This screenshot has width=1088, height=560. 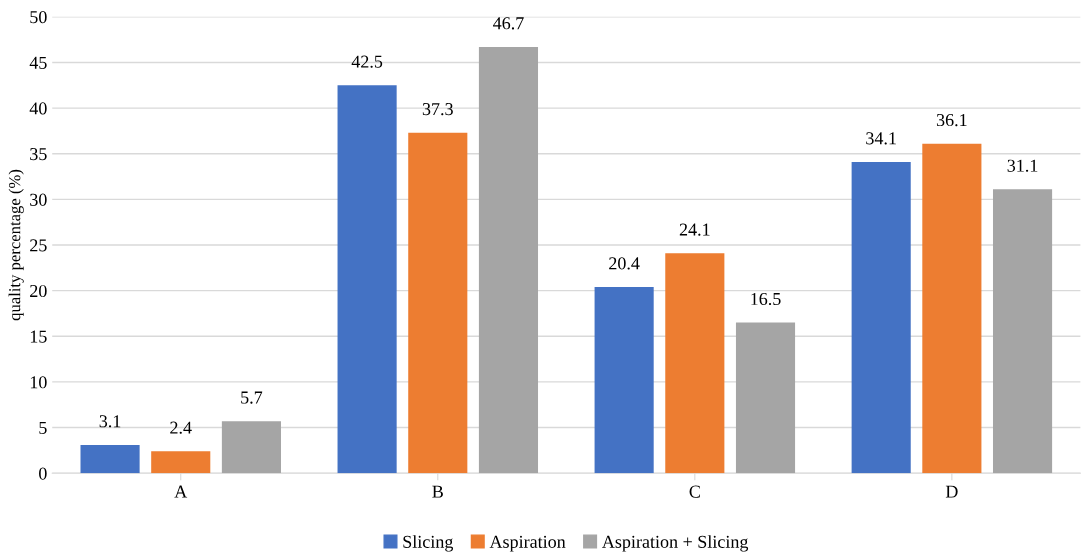 I want to click on data-label: 42.5, so click(x=367, y=61).